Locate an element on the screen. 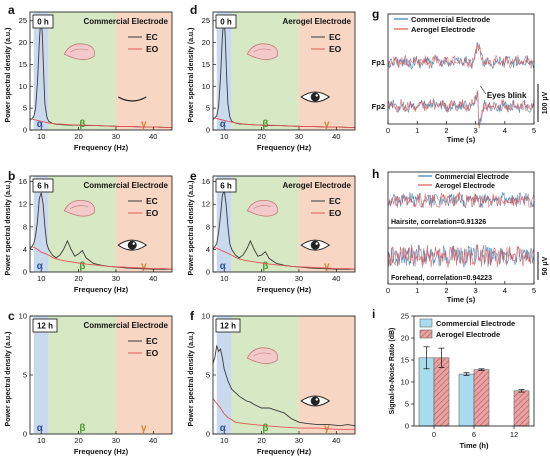 This screenshot has height=460, width=550. panel-letter: e is located at coordinates (193, 176).